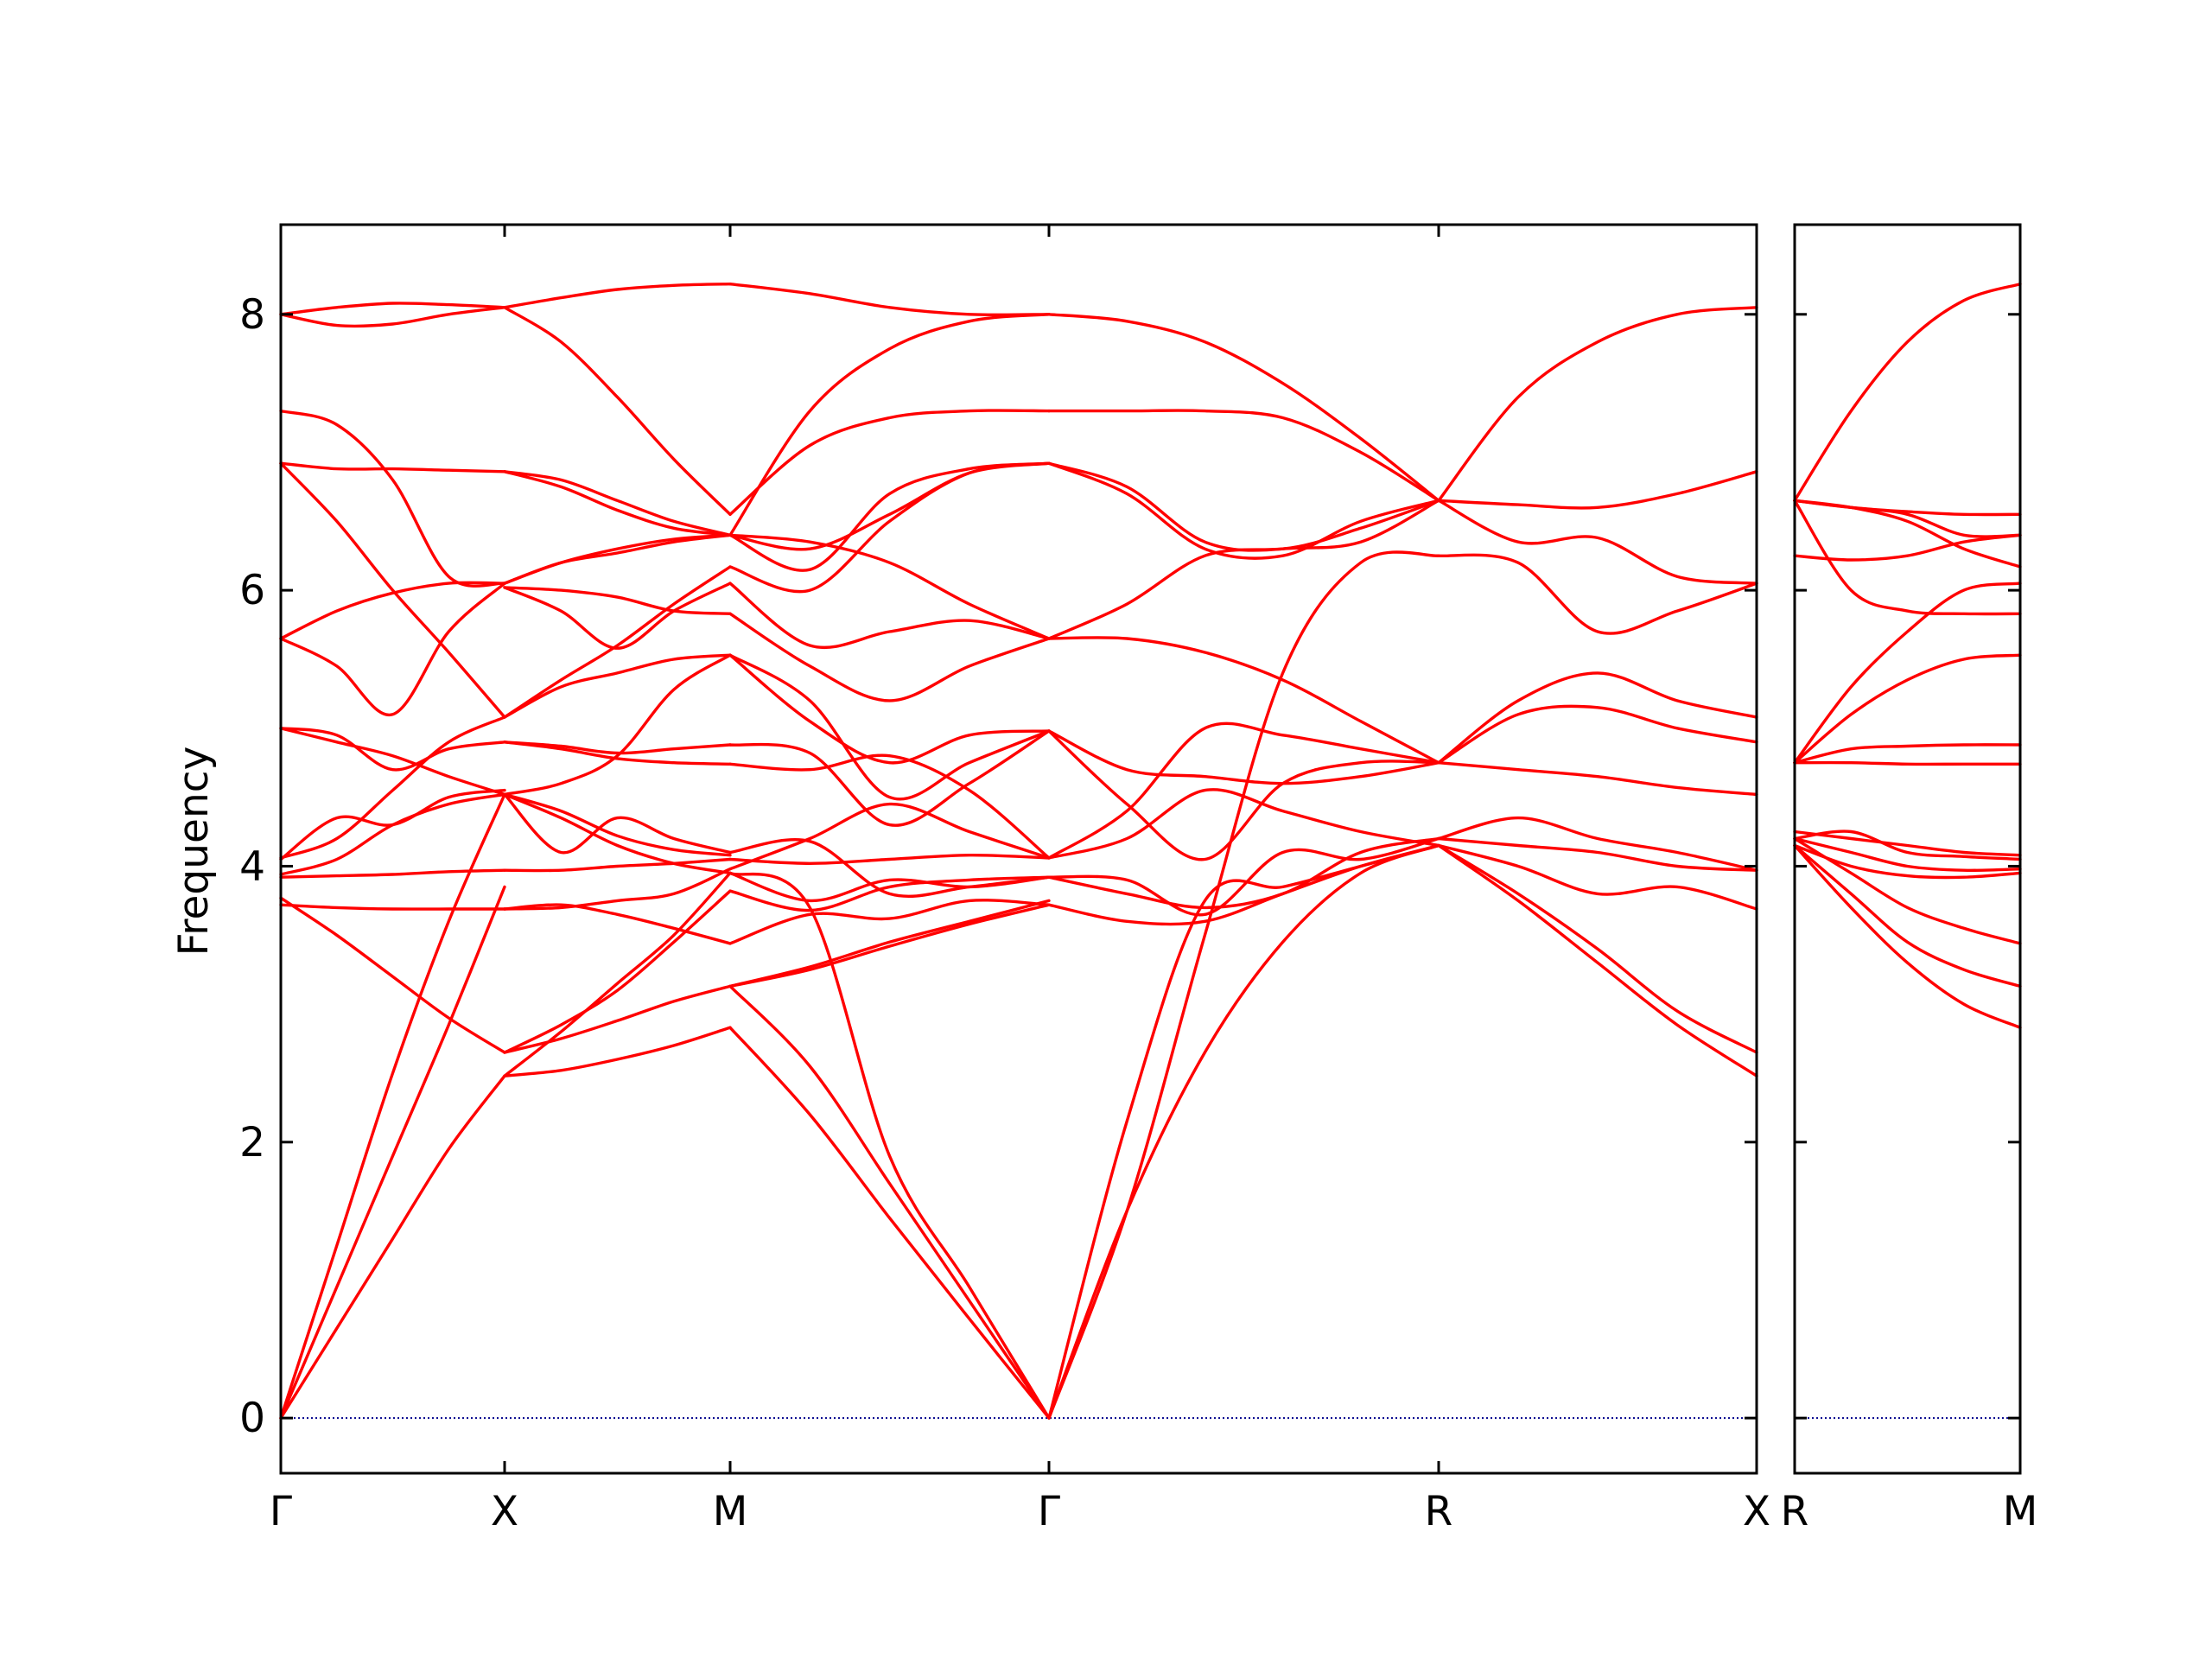  I want to click on plot-frame, so click(1908, 849).